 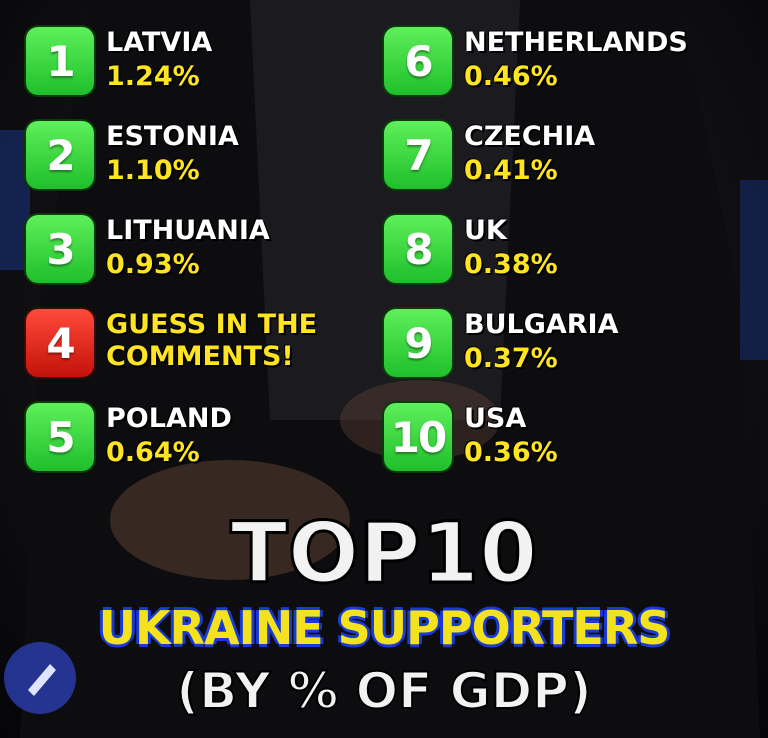 I want to click on rank-badge: 5, so click(x=60, y=437).